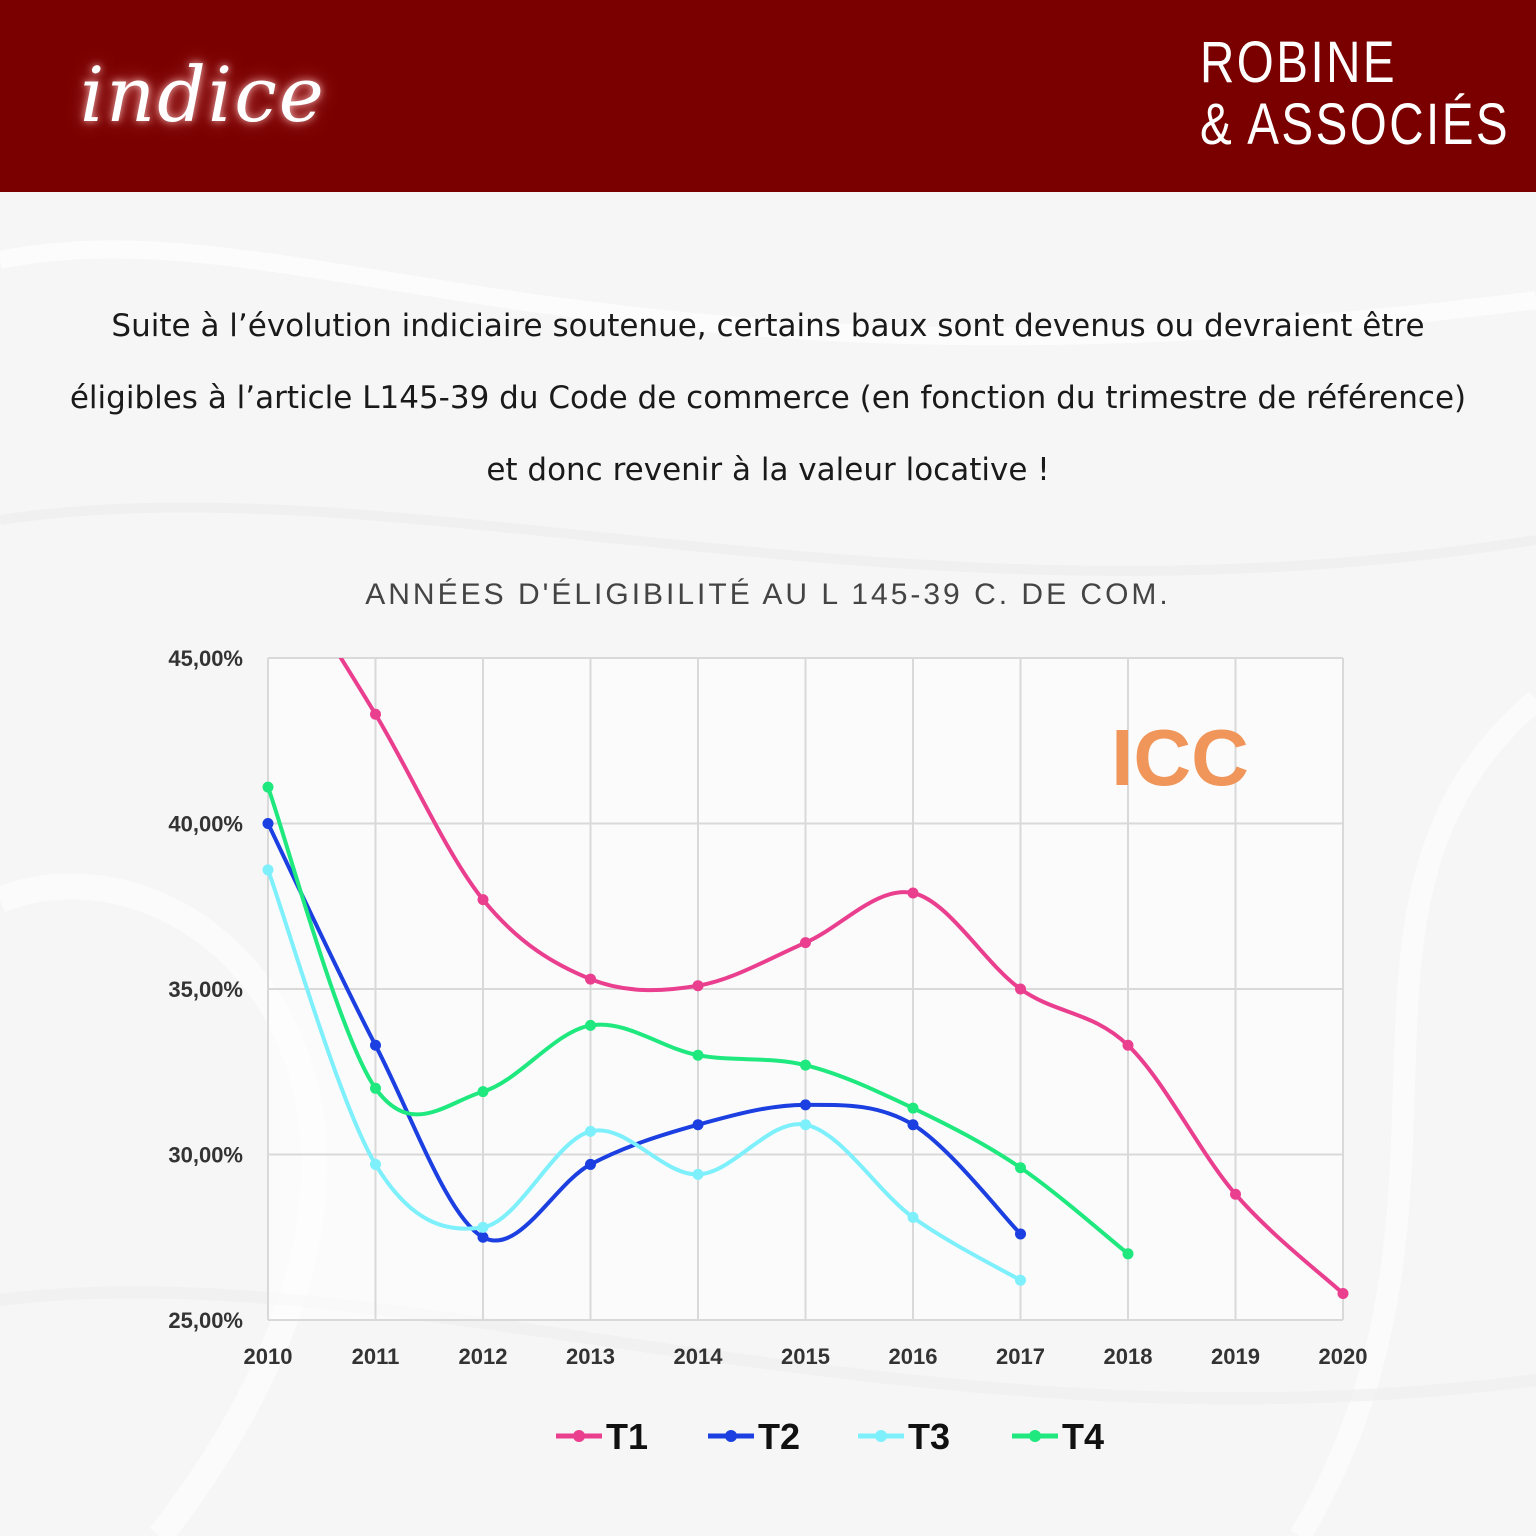 The width and height of the screenshot is (1536, 1536). What do you see at coordinates (1083, 1436) in the screenshot?
I see `legend-label: T4` at bounding box center [1083, 1436].